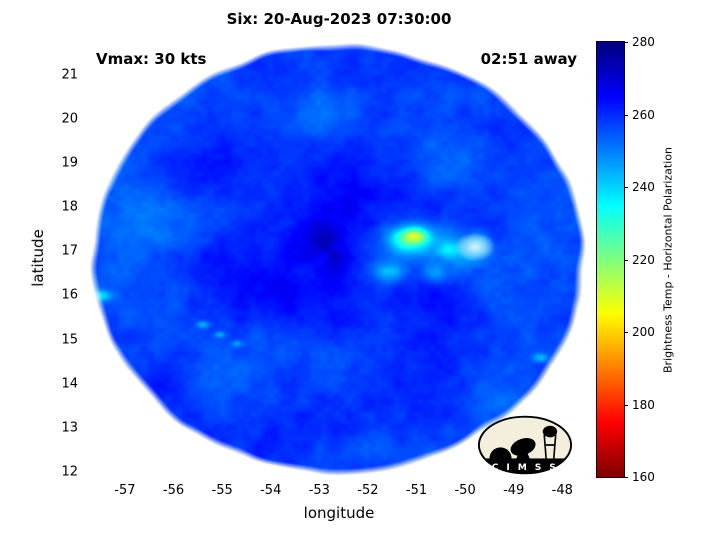 This screenshot has width=720, height=540. What do you see at coordinates (69, 428) in the screenshot?
I see `y-tick-label: 13` at bounding box center [69, 428].